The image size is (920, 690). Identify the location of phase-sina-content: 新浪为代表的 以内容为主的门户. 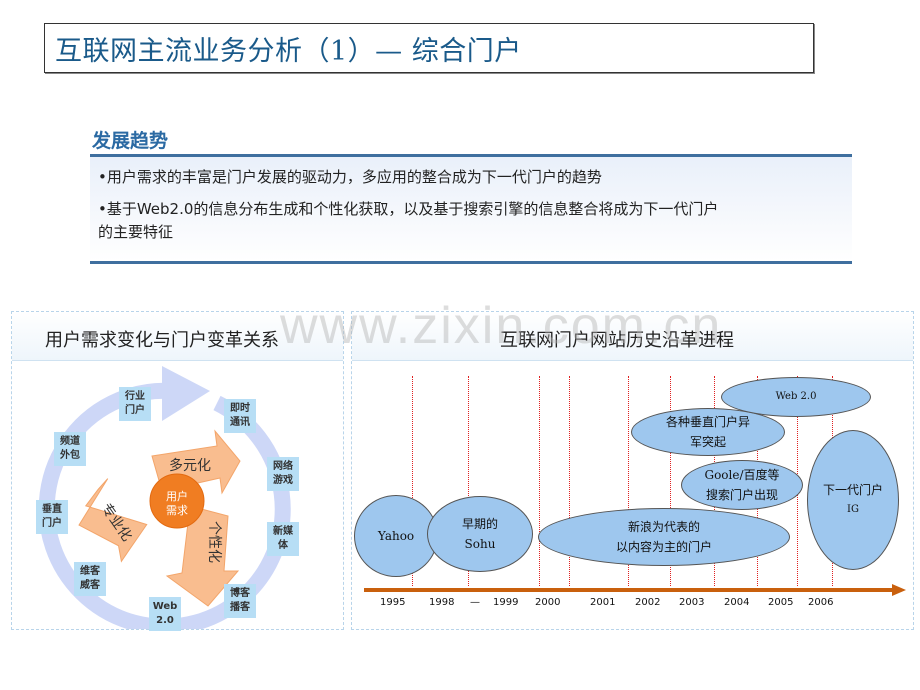
(664, 537).